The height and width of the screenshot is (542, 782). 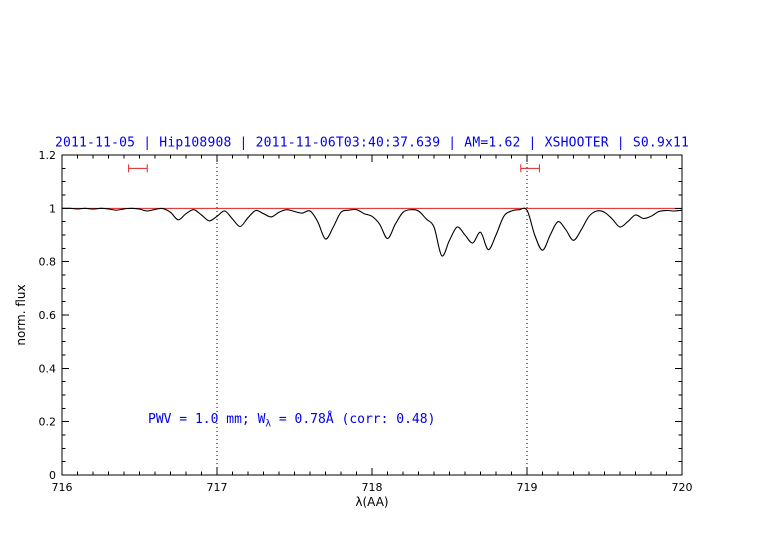 What do you see at coordinates (48, 422) in the screenshot?
I see `y-tick-label: 0.2` at bounding box center [48, 422].